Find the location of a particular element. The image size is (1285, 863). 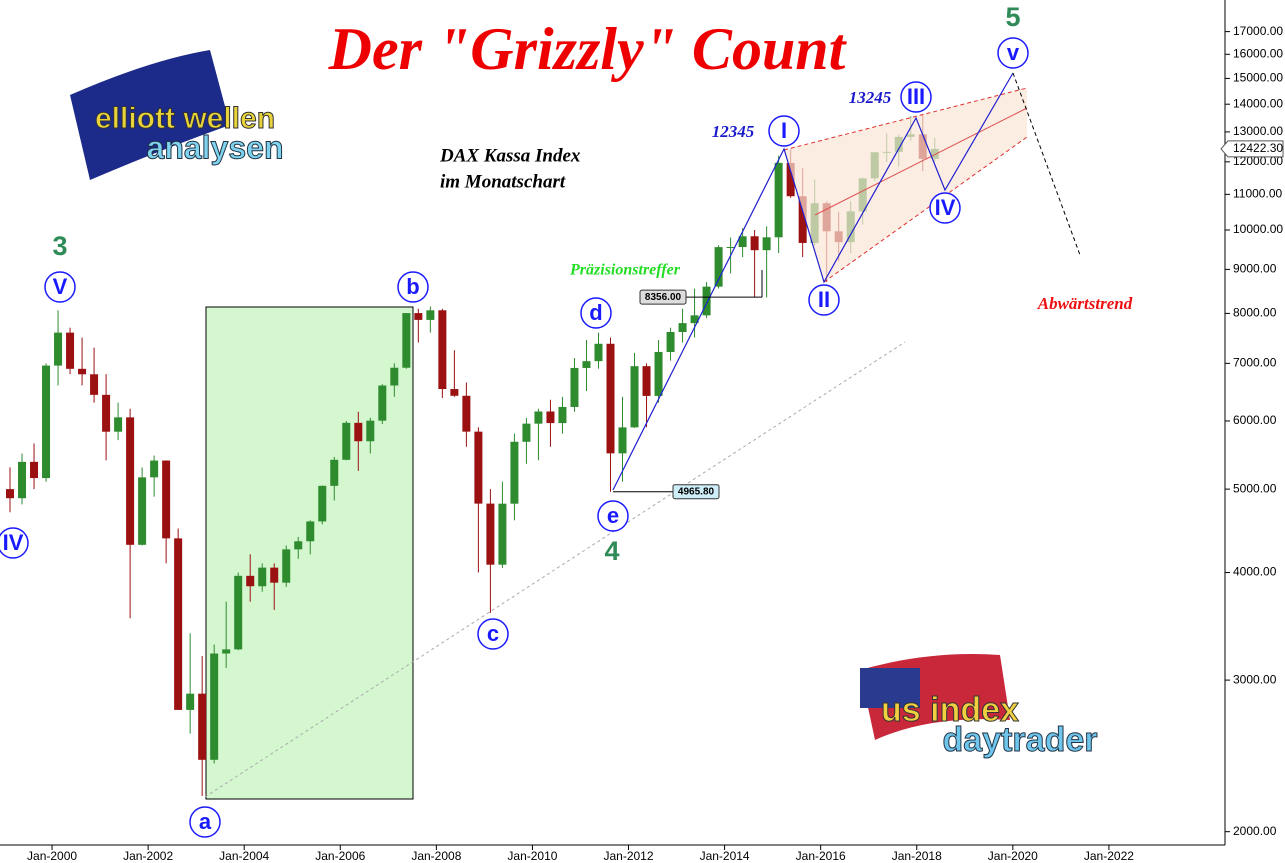

x-tick-label: Jan-2000 is located at coordinates (52, 856).